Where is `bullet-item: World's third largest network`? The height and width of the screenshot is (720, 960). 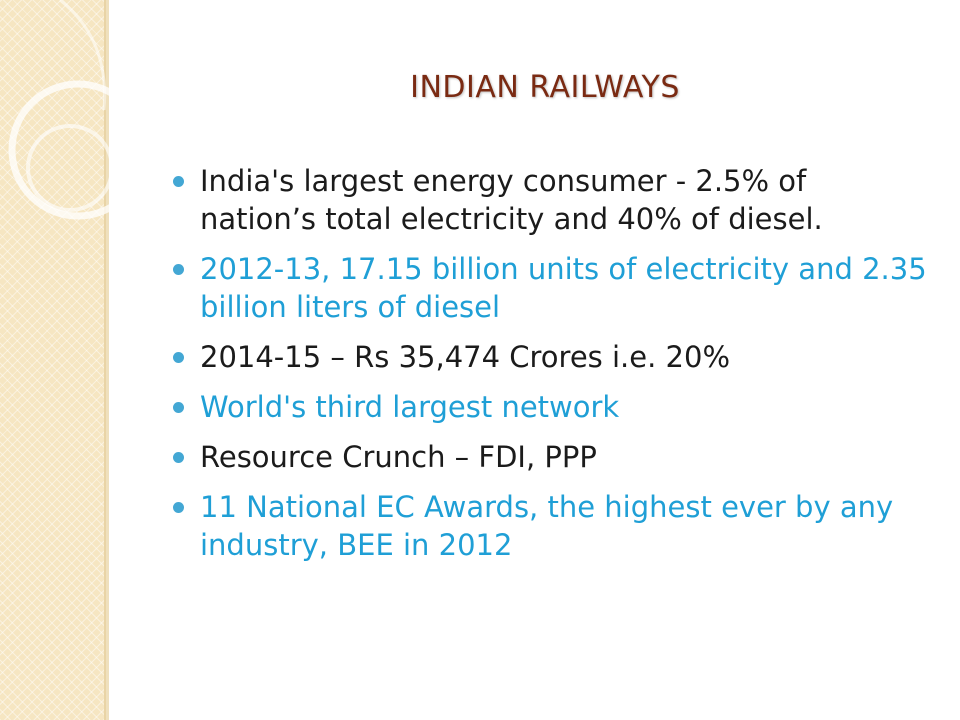
bullet-item: World's third largest network is located at coordinates (550, 407).